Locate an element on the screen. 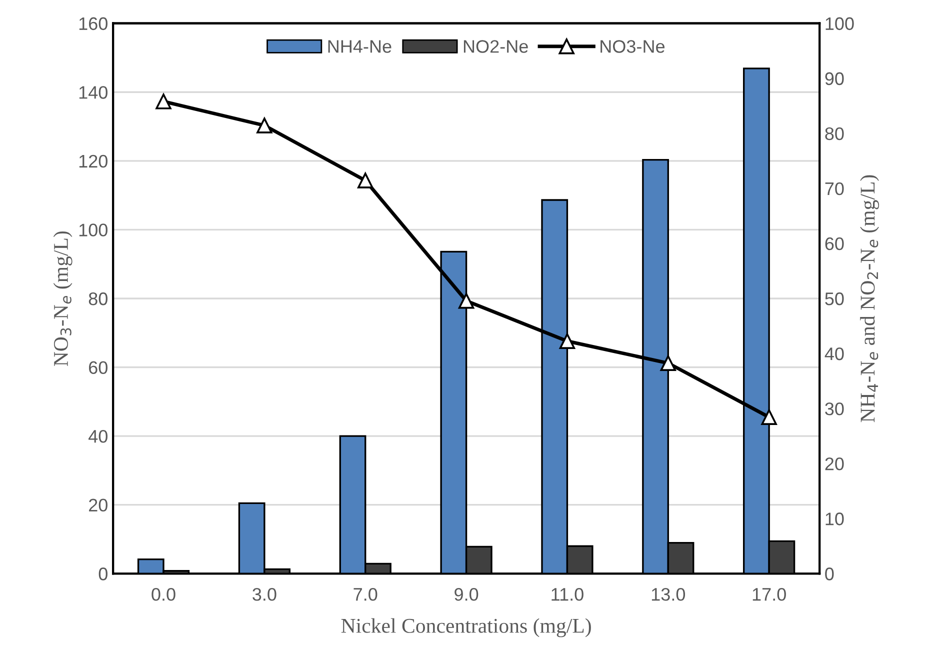  y-tick-label: 60 is located at coordinates (98, 367).